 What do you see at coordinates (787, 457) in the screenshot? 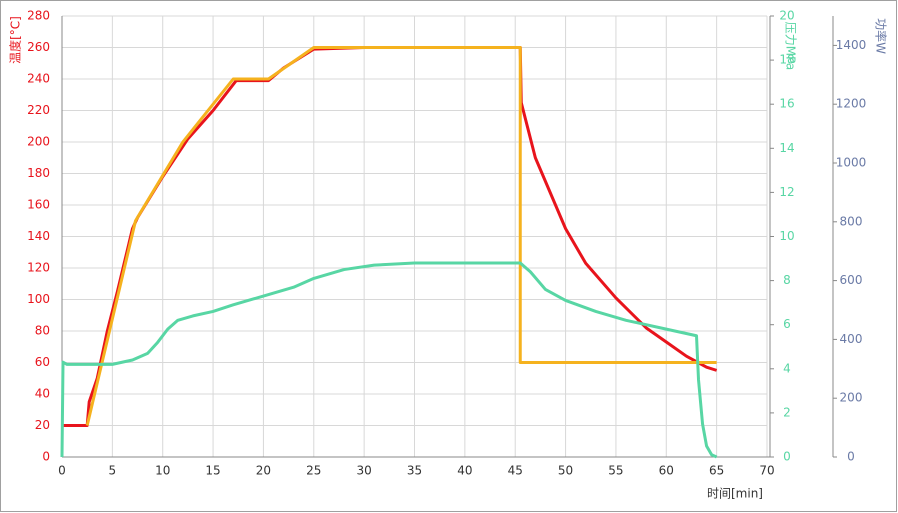
I see `y2-tick-label: 0` at bounding box center [787, 457].